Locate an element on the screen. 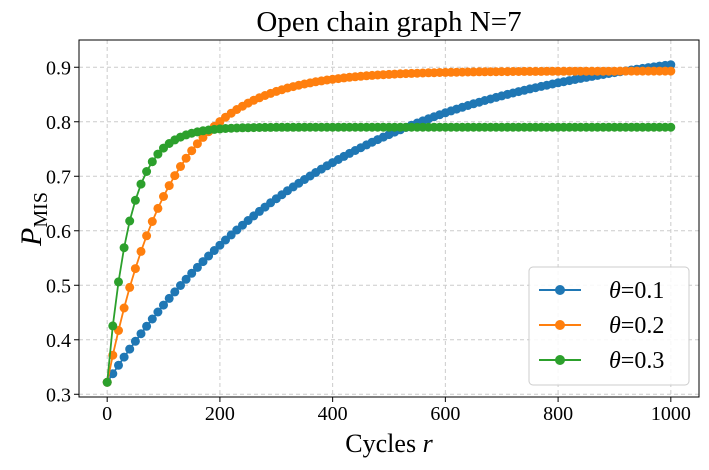 This screenshot has height=470, width=709. y-axis-label-main: P is located at coordinates (31, 237).